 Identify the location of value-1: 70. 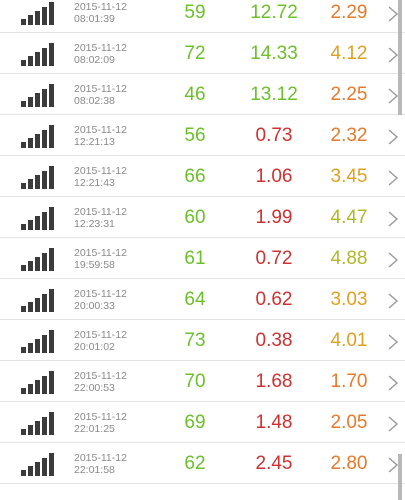
(195, 381).